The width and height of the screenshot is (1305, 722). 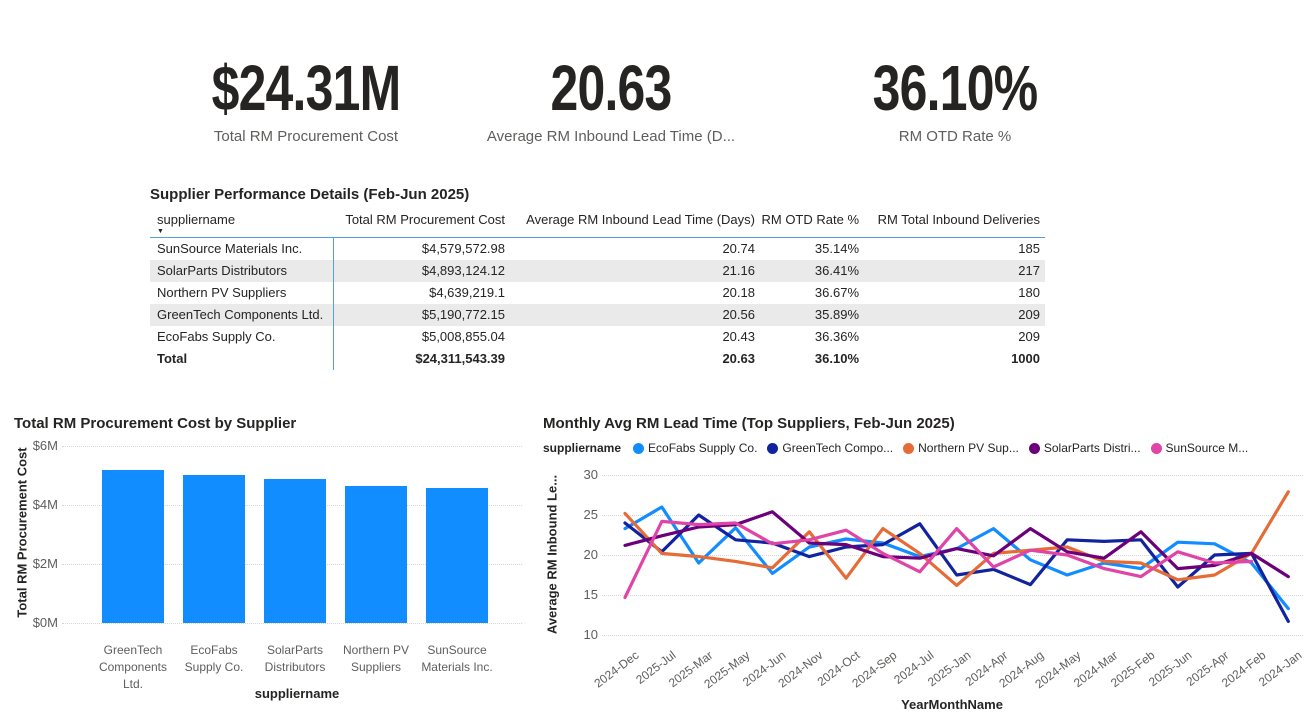 What do you see at coordinates (457, 555) in the screenshot?
I see `bar-sunsource-materials-inc` at bounding box center [457, 555].